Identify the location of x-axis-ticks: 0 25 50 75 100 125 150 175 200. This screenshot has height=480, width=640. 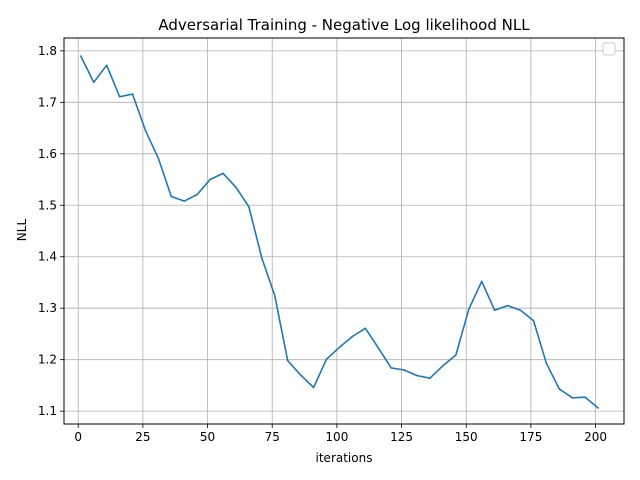
(340, 434).